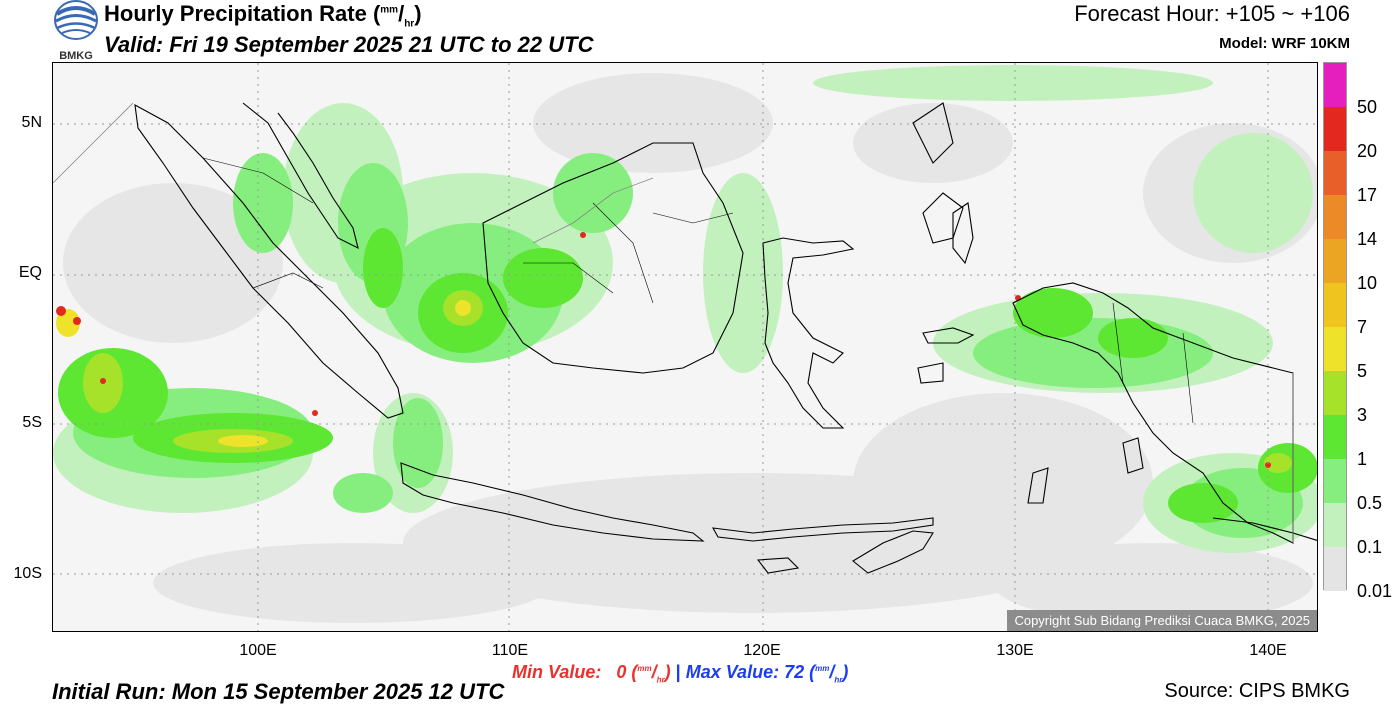 The image size is (1400, 709). Describe the element at coordinates (32, 422) in the screenshot. I see `lat-label-5s: 5S` at that location.